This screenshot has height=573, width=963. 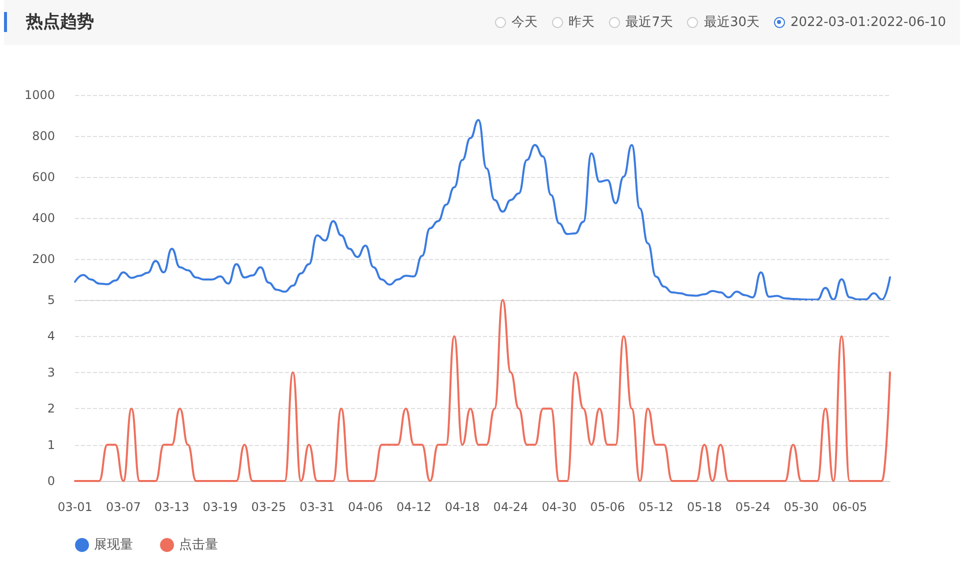 I want to click on x-tick-label: 03-01, so click(x=75, y=507).